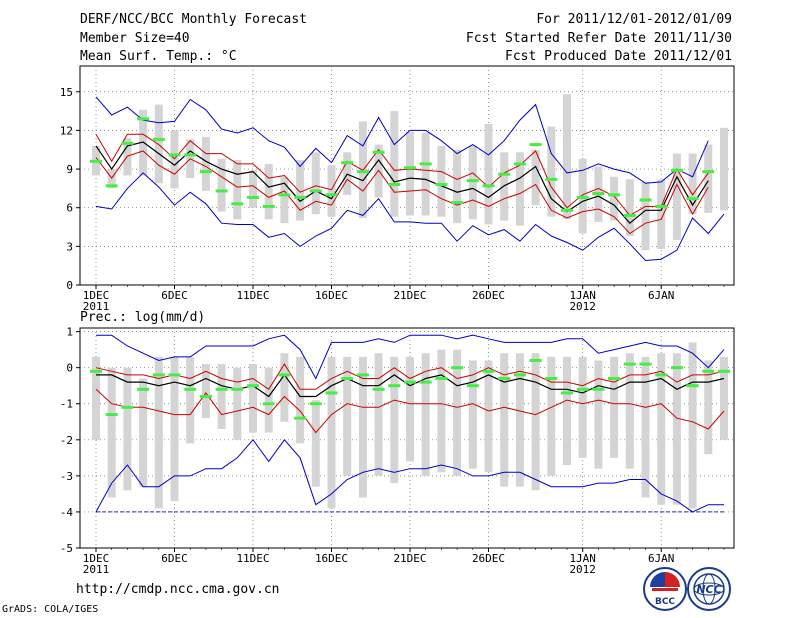 This screenshot has width=800, height=618. What do you see at coordinates (69, 332) in the screenshot?
I see `y-tick-label: 1` at bounding box center [69, 332].